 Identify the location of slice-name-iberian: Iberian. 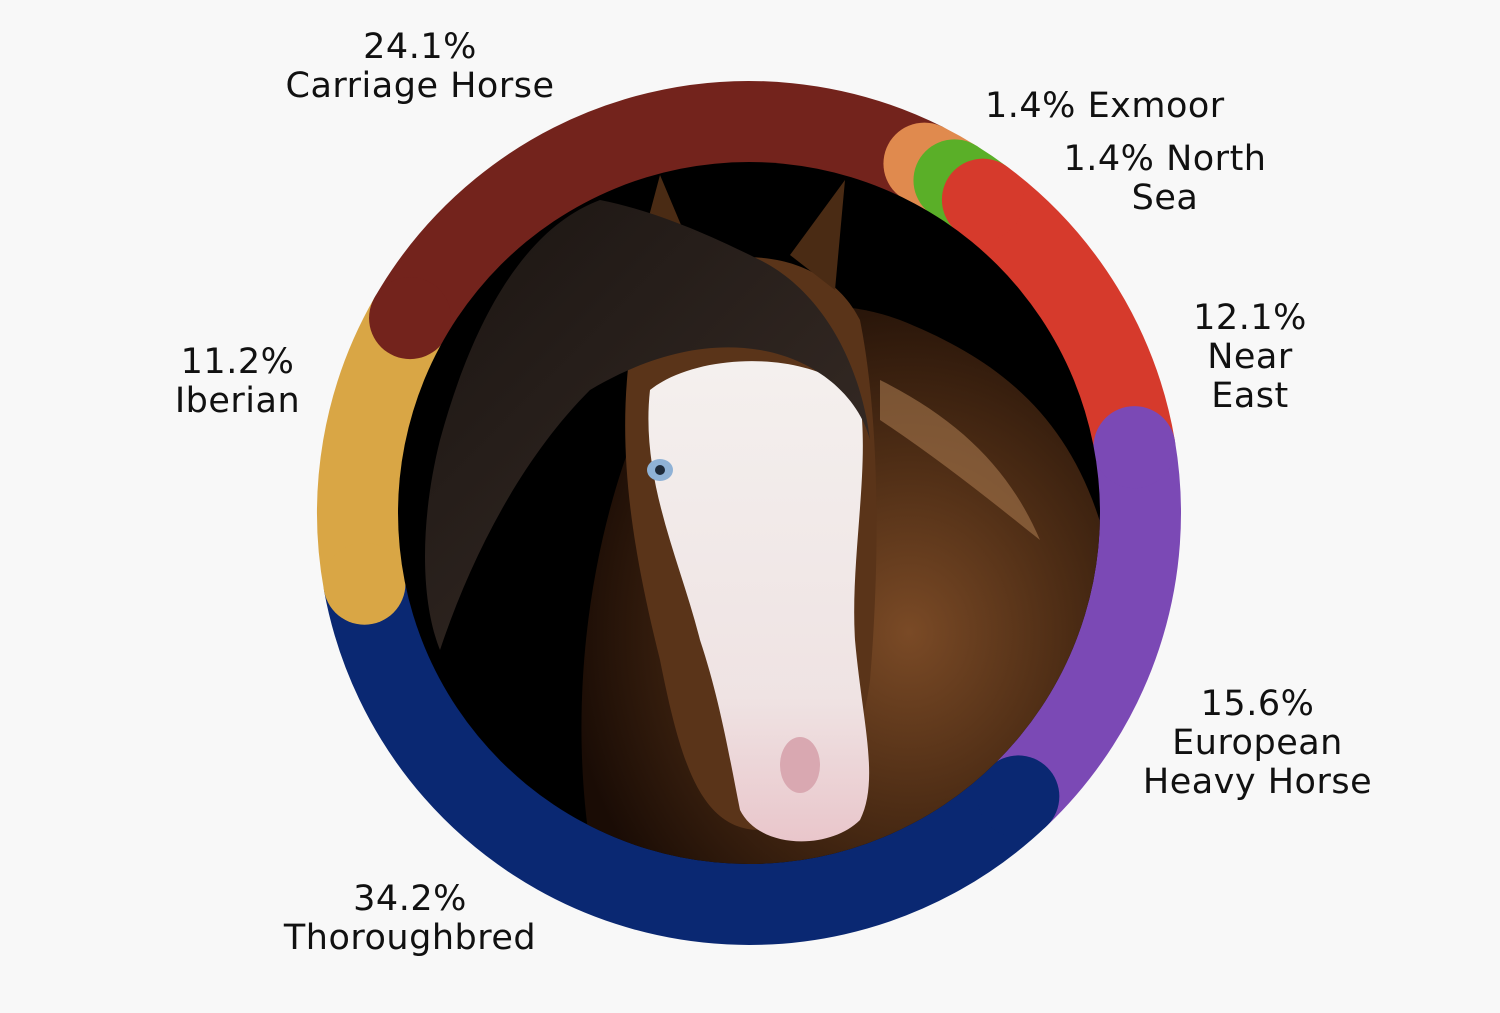
(237, 401).